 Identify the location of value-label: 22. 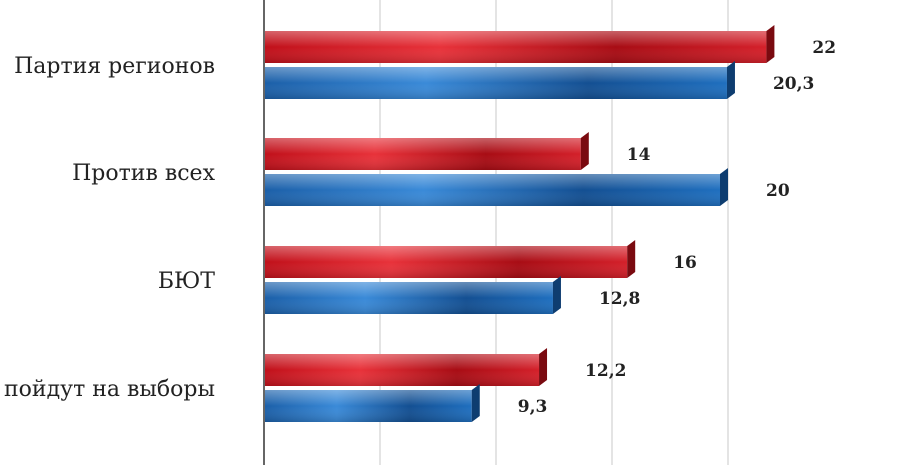
(824, 48).